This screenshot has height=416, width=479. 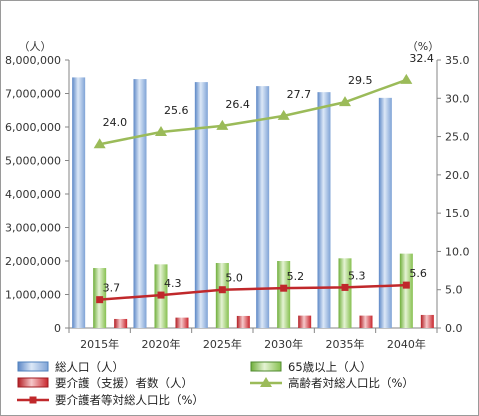 I want to click on right-tick-label: 10.0, so click(x=457, y=251).